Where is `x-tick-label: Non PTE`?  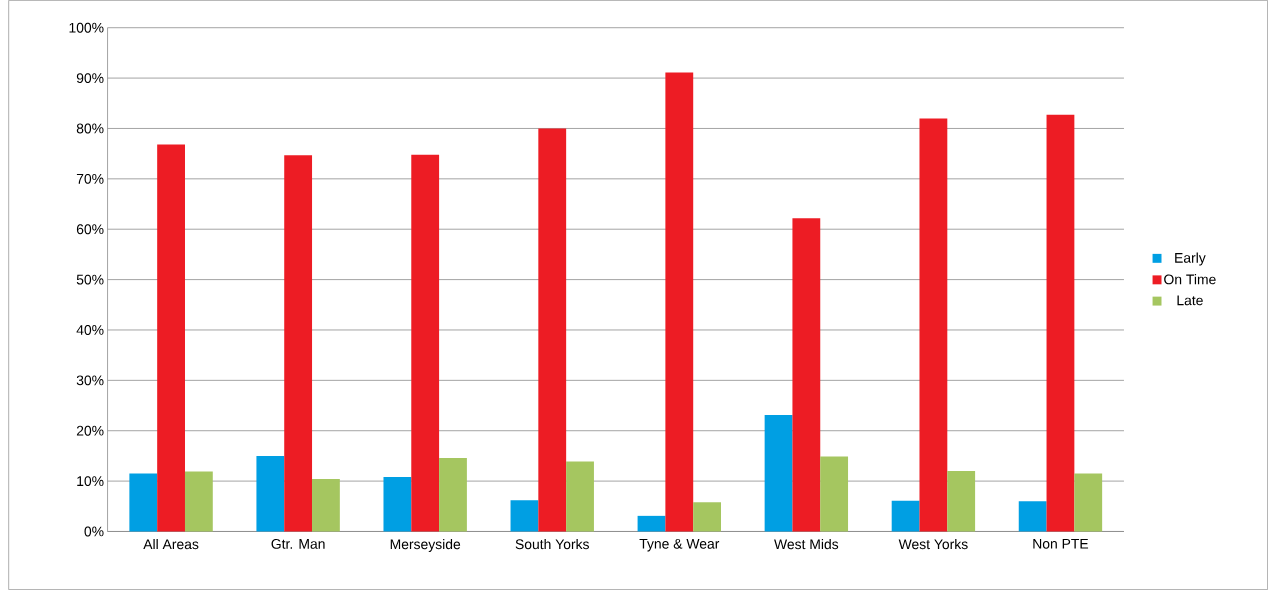 x-tick-label: Non PTE is located at coordinates (1061, 543).